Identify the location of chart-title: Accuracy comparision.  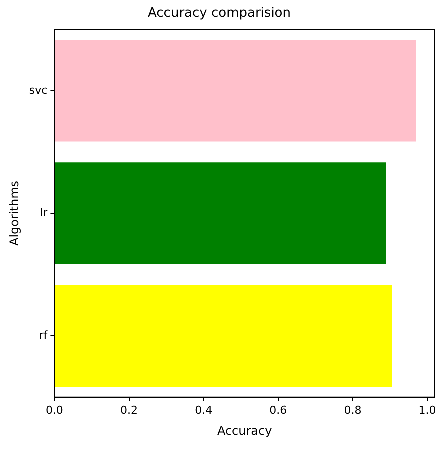
(219, 14).